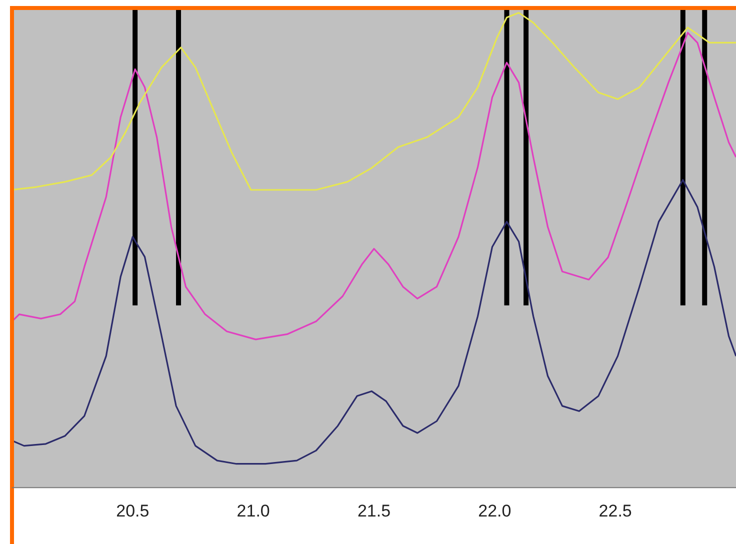 The width and height of the screenshot is (736, 544). I want to click on x-tick-label: 22.0, so click(495, 510).